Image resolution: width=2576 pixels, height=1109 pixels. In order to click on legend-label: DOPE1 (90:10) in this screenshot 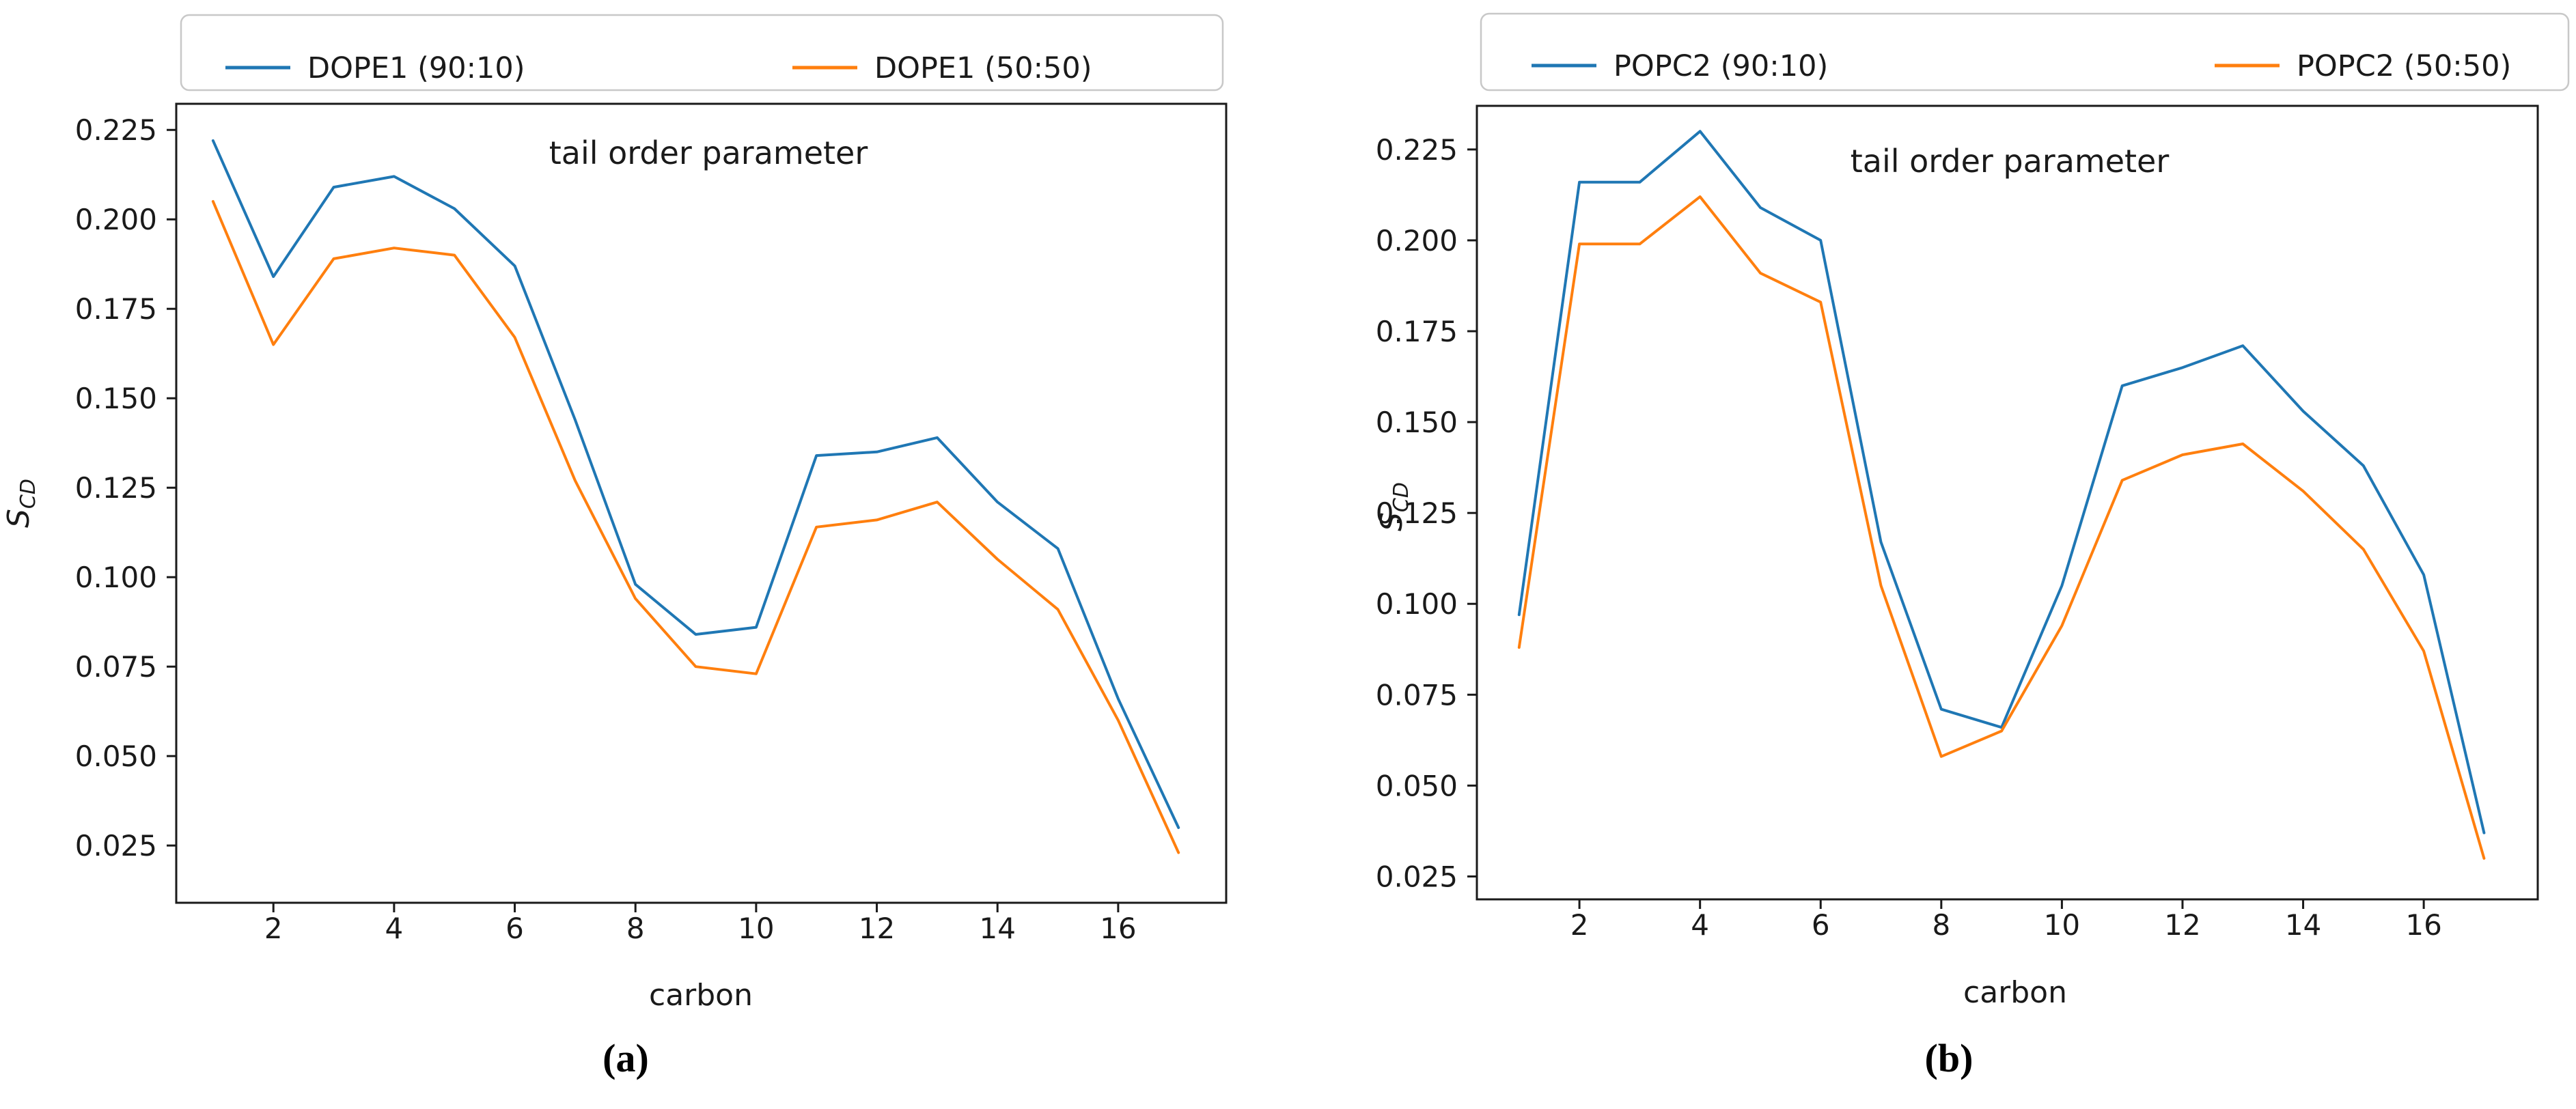, I will do `click(416, 68)`.